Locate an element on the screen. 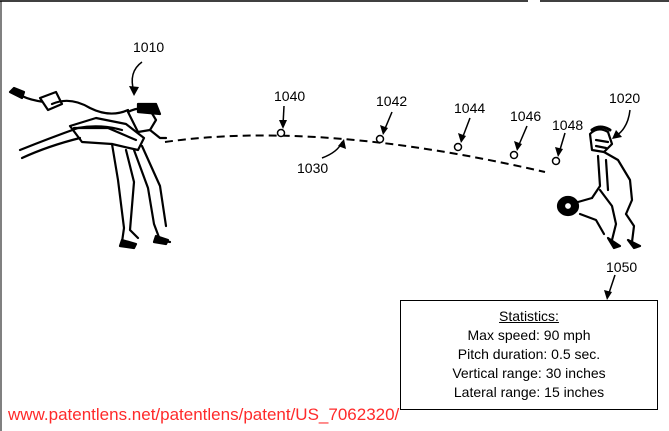 Image resolution: width=669 pixels, height=431 pixels. label-point-1046: 1046 is located at coordinates (525, 116).